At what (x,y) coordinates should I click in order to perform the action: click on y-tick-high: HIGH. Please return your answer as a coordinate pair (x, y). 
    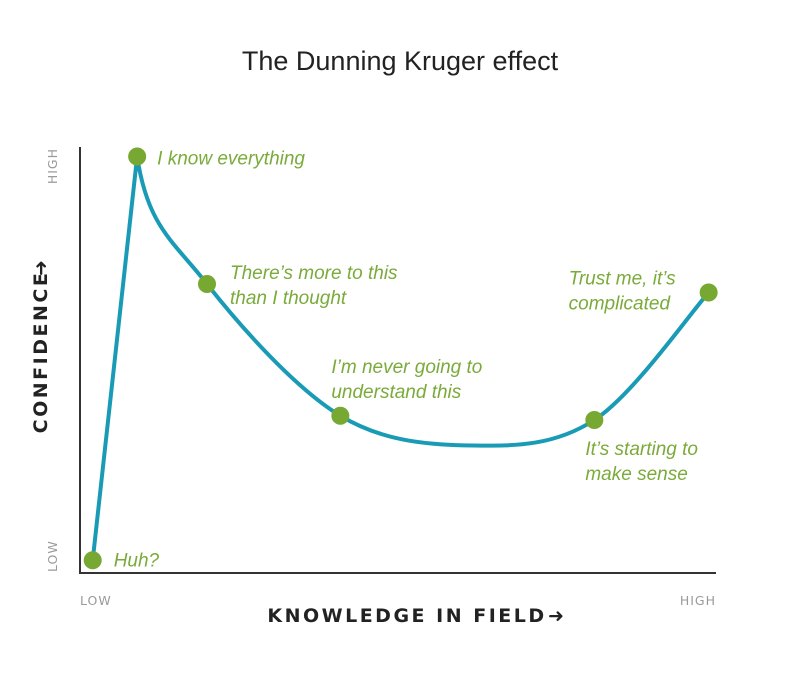
    Looking at the image, I should click on (52, 166).